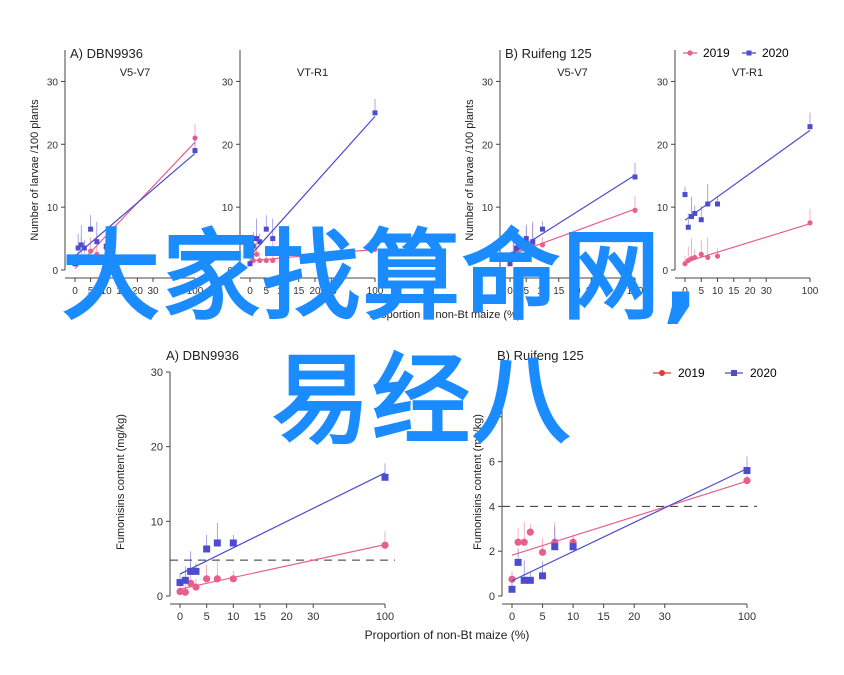 The image size is (844, 675). I want to click on panel-subtitle: V5-V7, so click(572, 73).